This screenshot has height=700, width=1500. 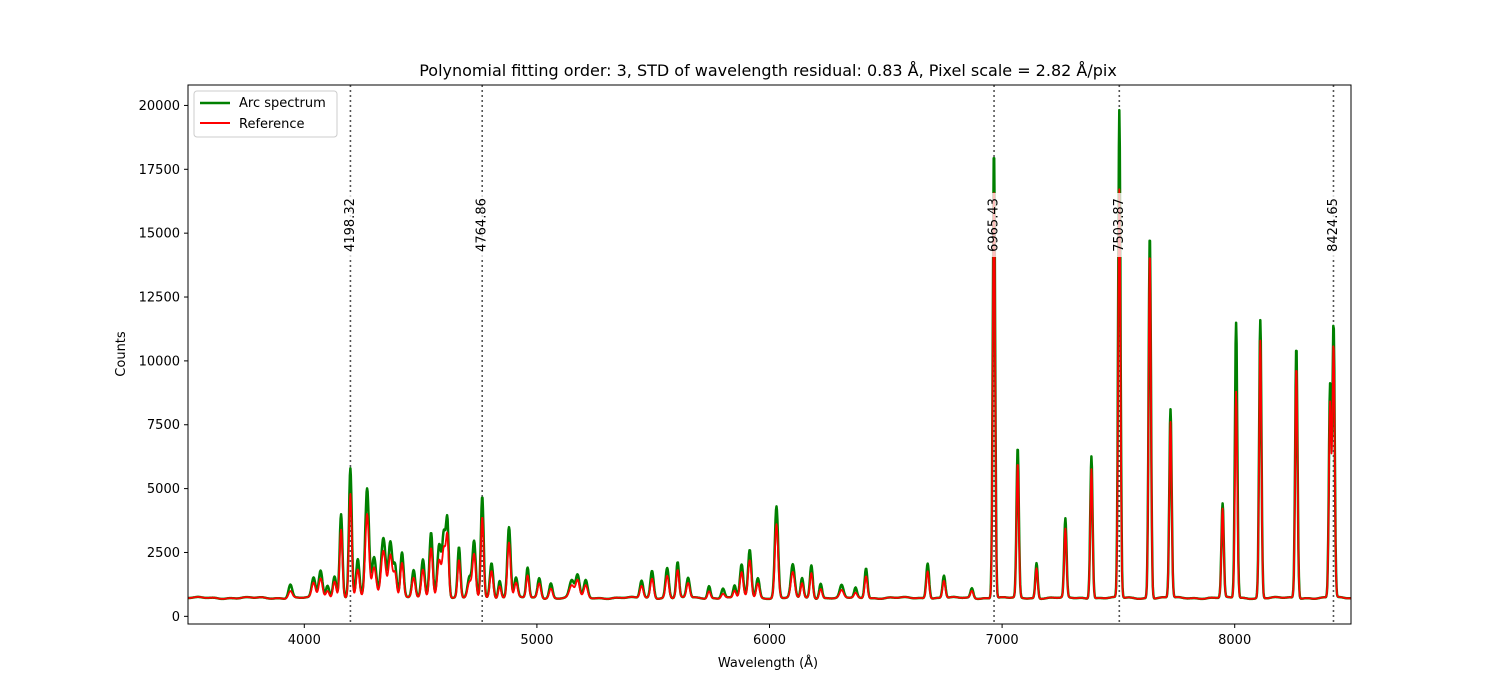 I want to click on y-tick-label: 12500, so click(x=159, y=298).